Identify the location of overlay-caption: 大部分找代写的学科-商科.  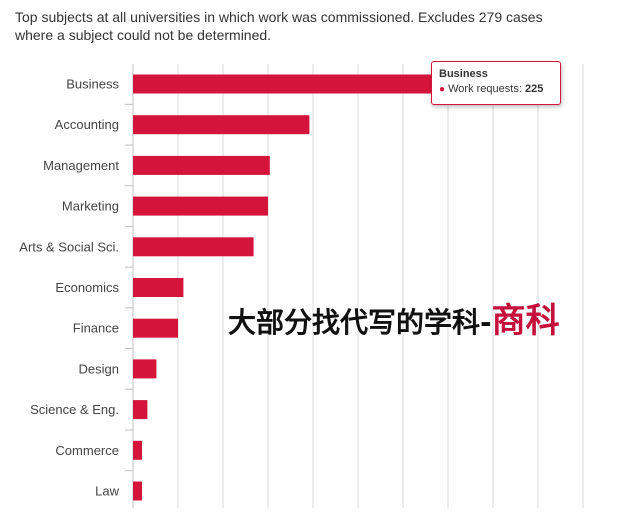
(394, 317).